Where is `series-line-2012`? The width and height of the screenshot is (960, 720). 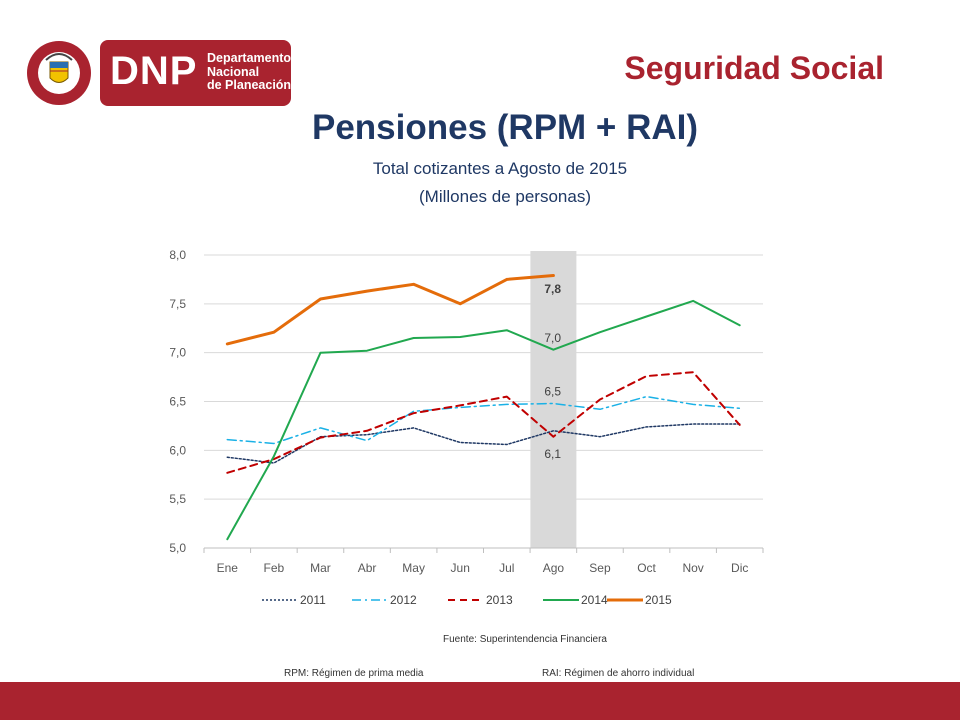 series-line-2012 is located at coordinates (483, 420).